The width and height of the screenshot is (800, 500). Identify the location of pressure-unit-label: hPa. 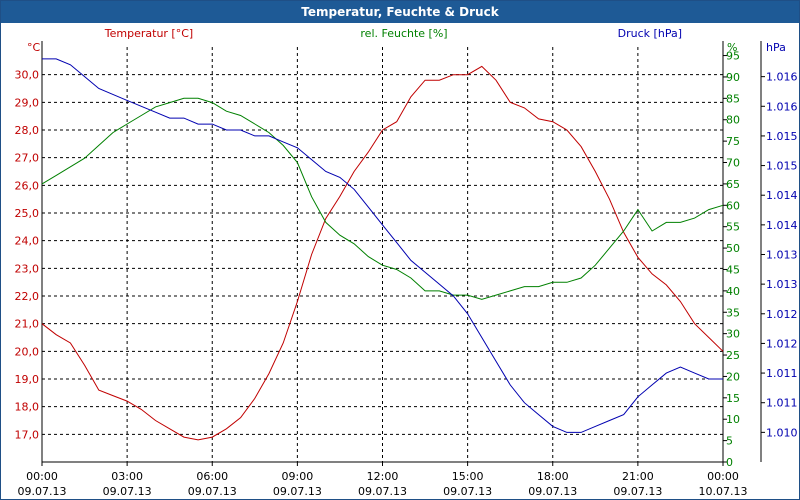
(776, 47).